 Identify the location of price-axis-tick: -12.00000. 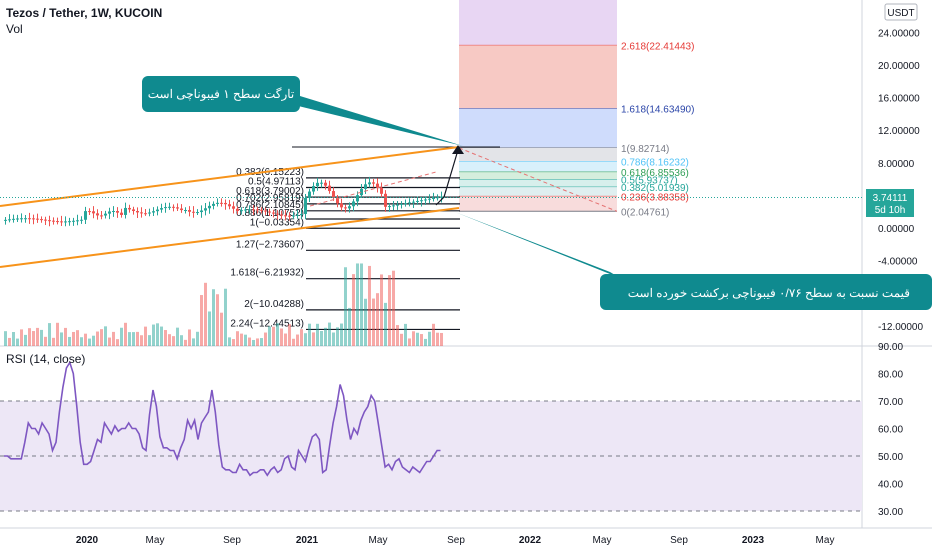
(900, 327).